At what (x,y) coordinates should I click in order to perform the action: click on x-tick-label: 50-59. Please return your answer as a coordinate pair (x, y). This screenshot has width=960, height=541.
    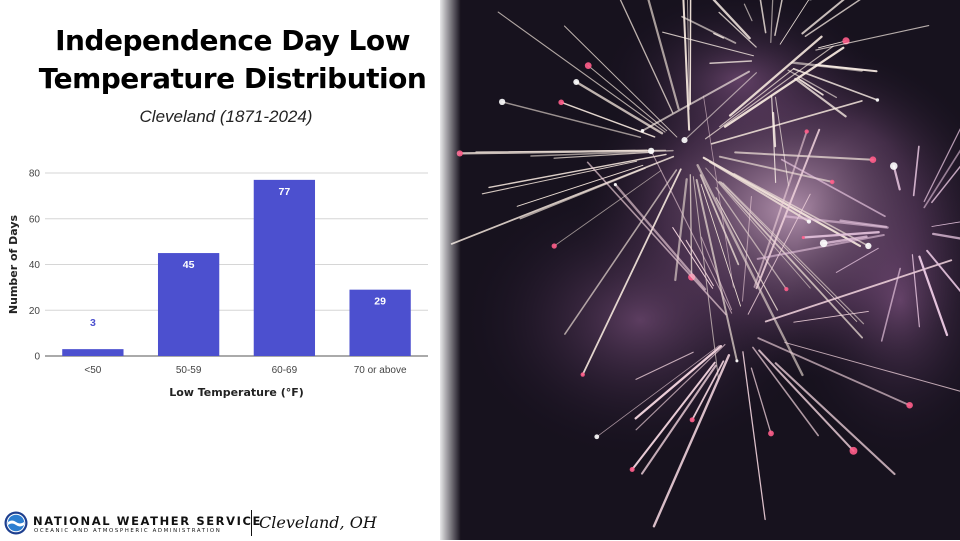
    Looking at the image, I should click on (189, 370).